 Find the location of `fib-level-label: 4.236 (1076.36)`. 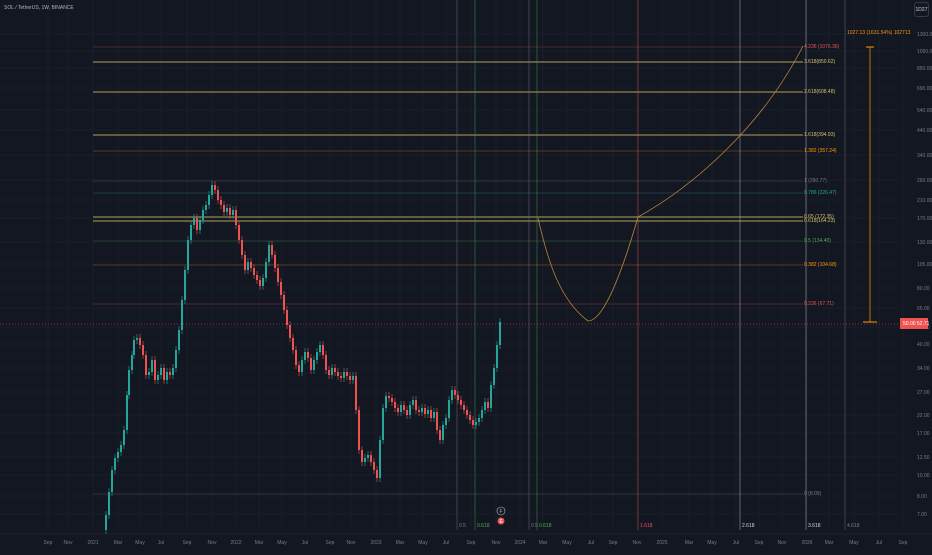

fib-level-label: 4.236 (1076.36) is located at coordinates (822, 47).